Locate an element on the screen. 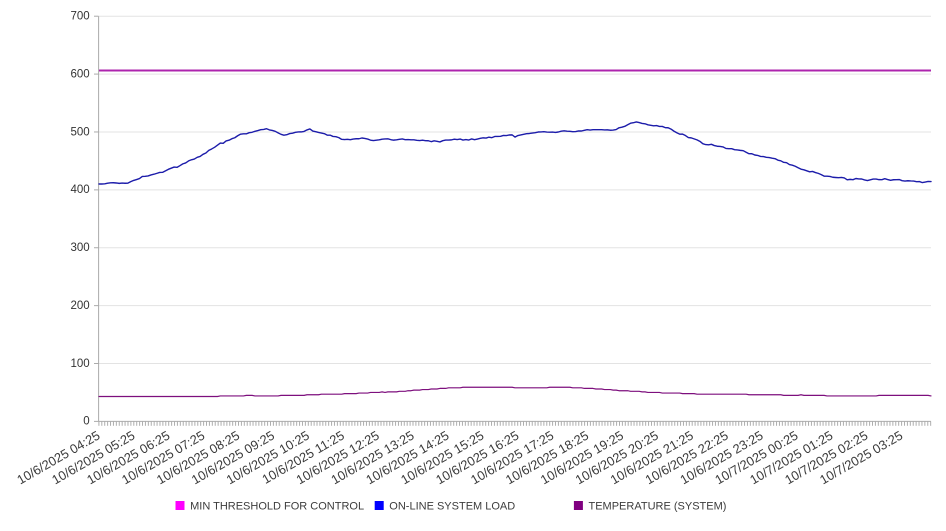 The height and width of the screenshot is (531, 946). svg-text: 200 is located at coordinates (80, 306).